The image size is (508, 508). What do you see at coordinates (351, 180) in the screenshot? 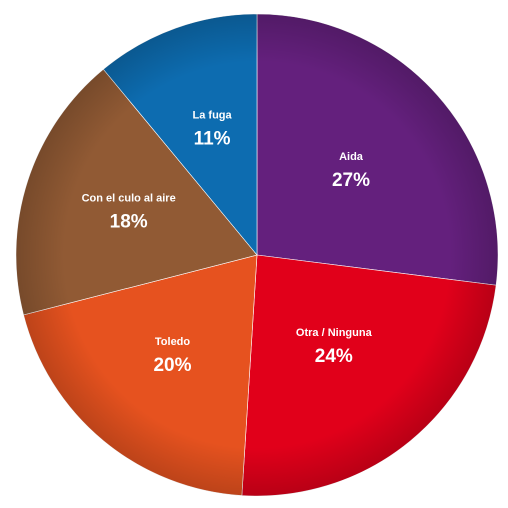
I see `slice-value-aida: 27%` at bounding box center [351, 180].